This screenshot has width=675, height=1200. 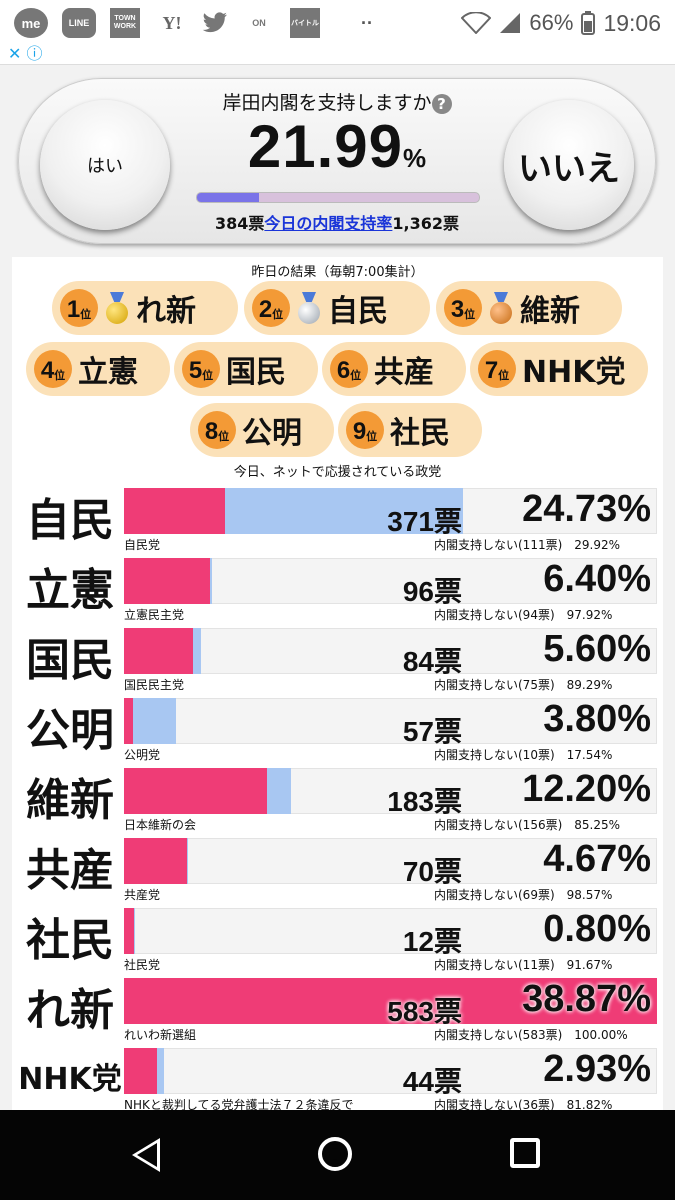 What do you see at coordinates (358, 311) in the screenshot?
I see `rank-party-name: 自民` at bounding box center [358, 311].